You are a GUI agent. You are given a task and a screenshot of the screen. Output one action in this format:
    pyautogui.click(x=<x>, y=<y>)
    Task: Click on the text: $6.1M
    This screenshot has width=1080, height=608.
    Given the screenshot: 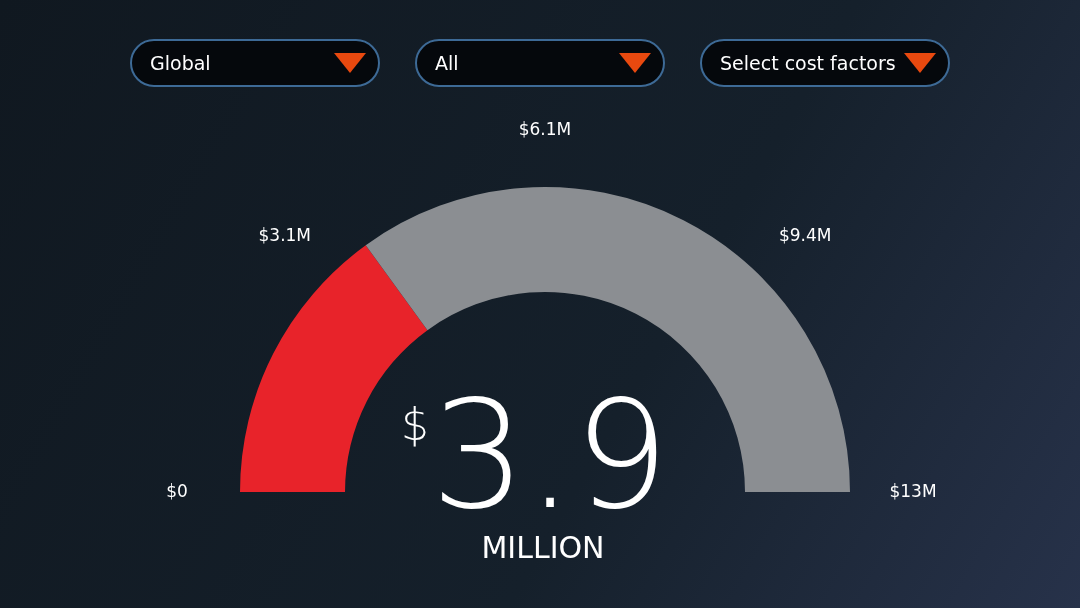 What is the action you would take?
    pyautogui.click(x=545, y=129)
    